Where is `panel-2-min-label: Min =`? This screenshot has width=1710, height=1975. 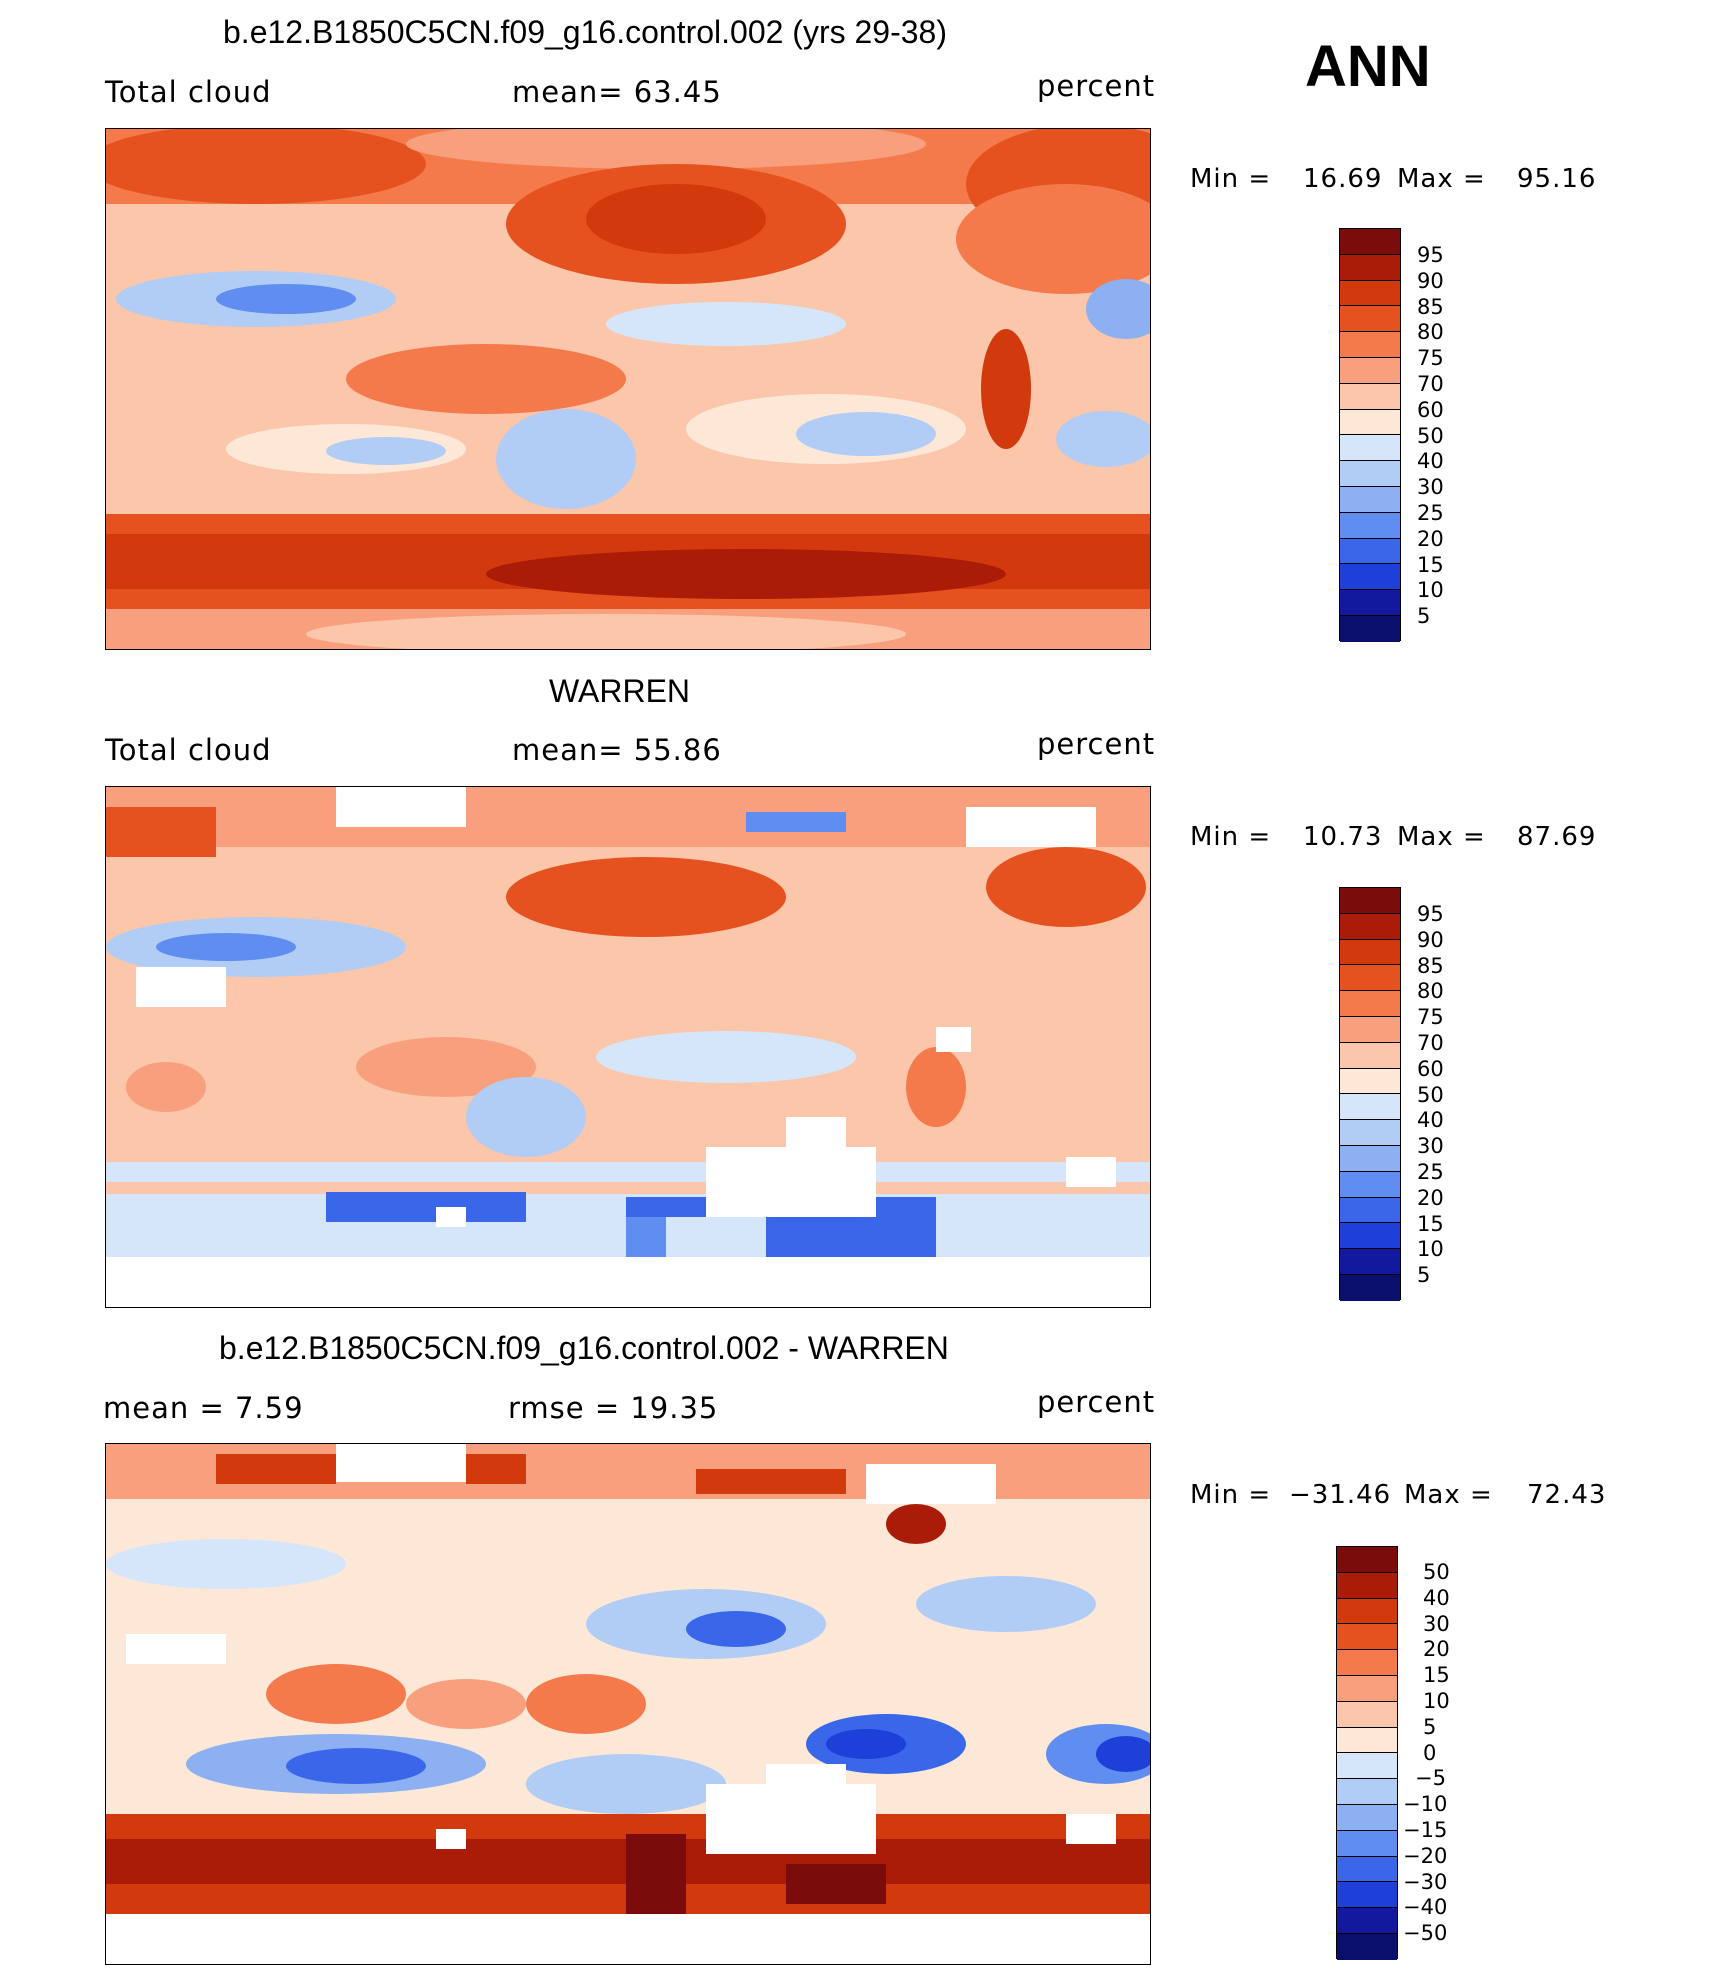
panel-2-min-label: Min = is located at coordinates (1231, 837).